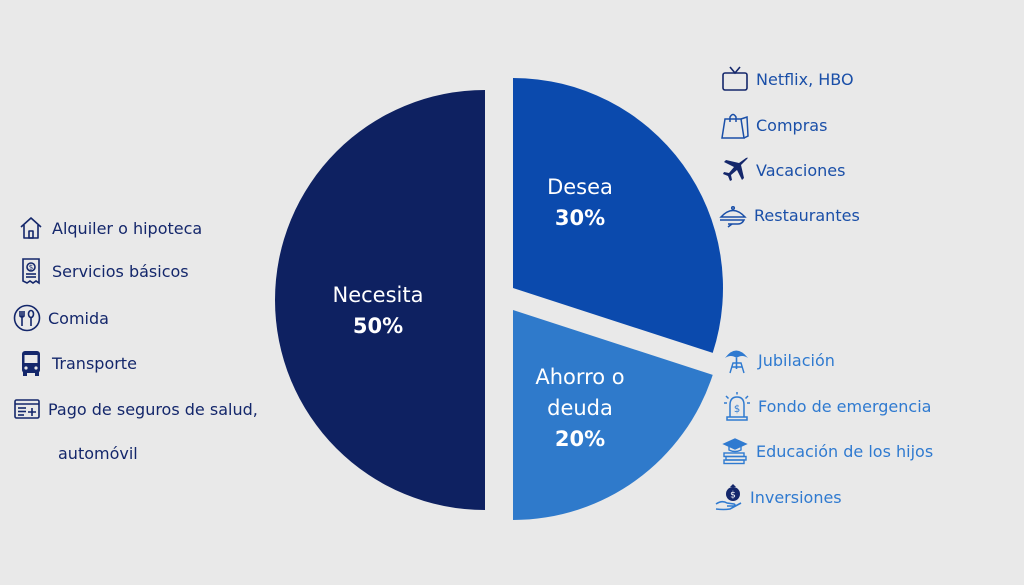 The height and width of the screenshot is (585, 1024). What do you see at coordinates (98, 453) in the screenshot?
I see `legend-label-continuation: automóvil` at bounding box center [98, 453].